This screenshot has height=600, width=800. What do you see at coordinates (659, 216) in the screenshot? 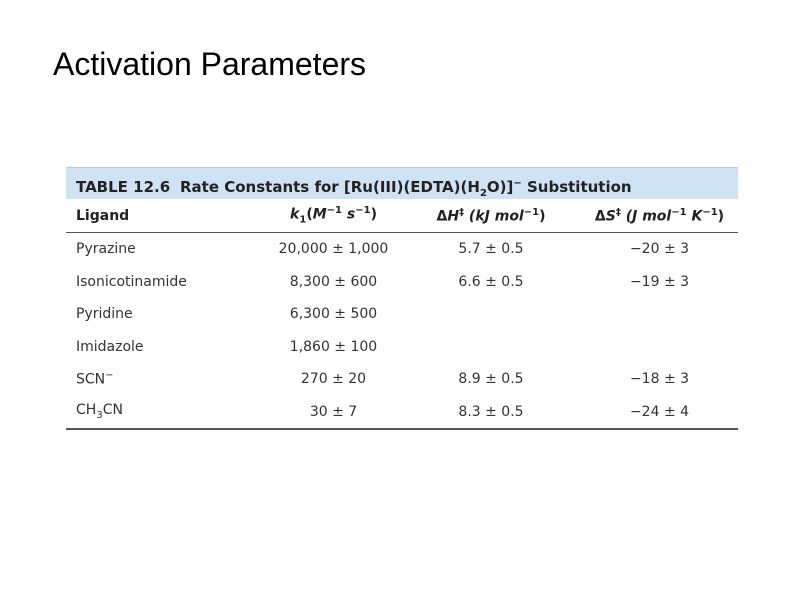
I see `header-delta-s: ΔS‡ (J mol−1 K−1)` at bounding box center [659, 216].